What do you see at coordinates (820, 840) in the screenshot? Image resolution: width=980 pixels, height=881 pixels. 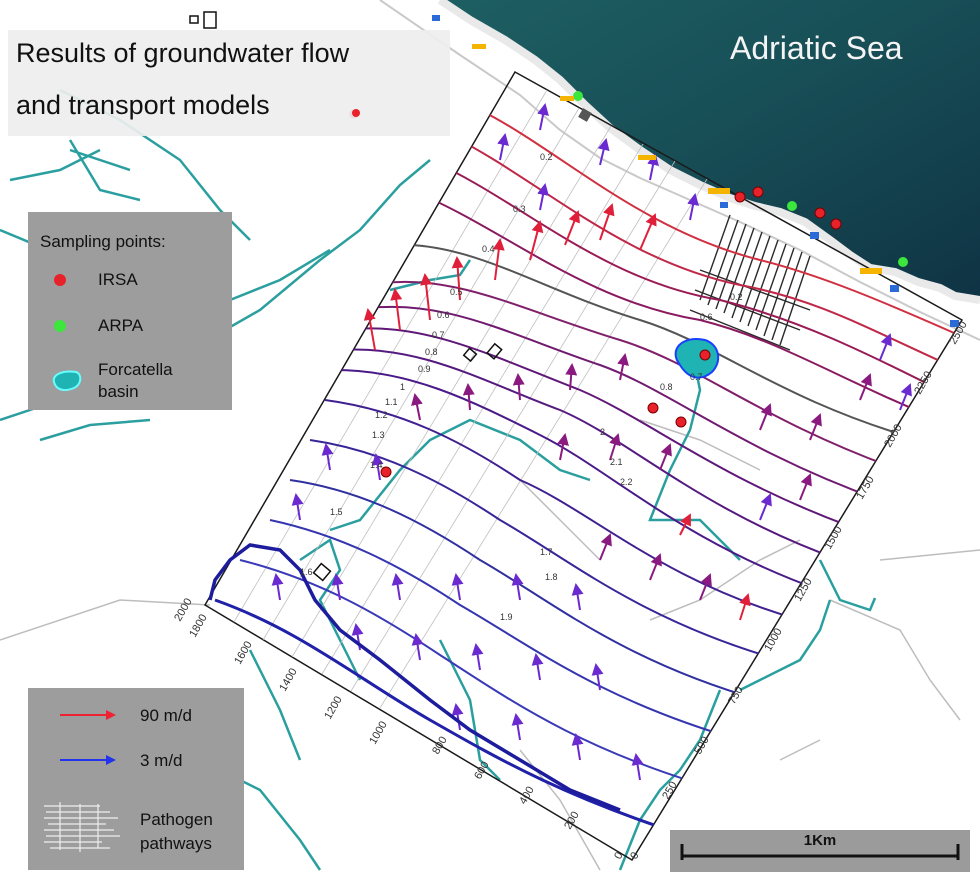 I see `scale-bar-label: 1Km` at bounding box center [820, 840].